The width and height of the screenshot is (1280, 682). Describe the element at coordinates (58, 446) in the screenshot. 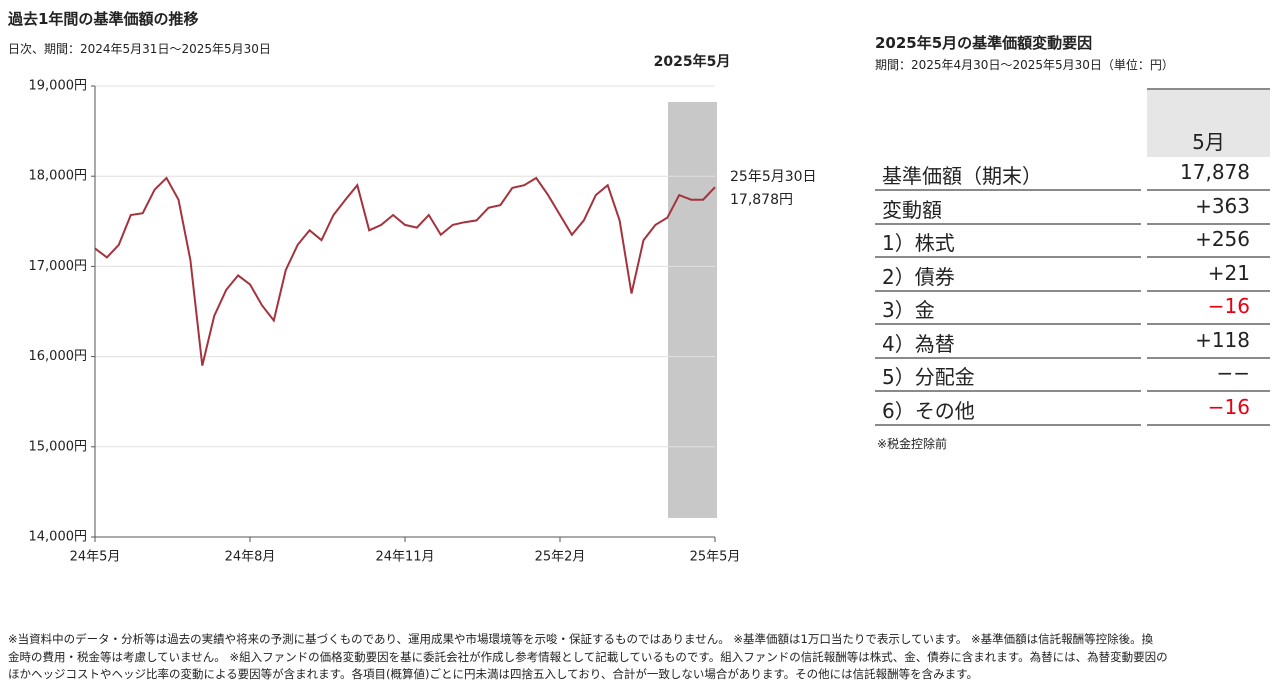

I see `y-tick-label: 15,000円` at that location.